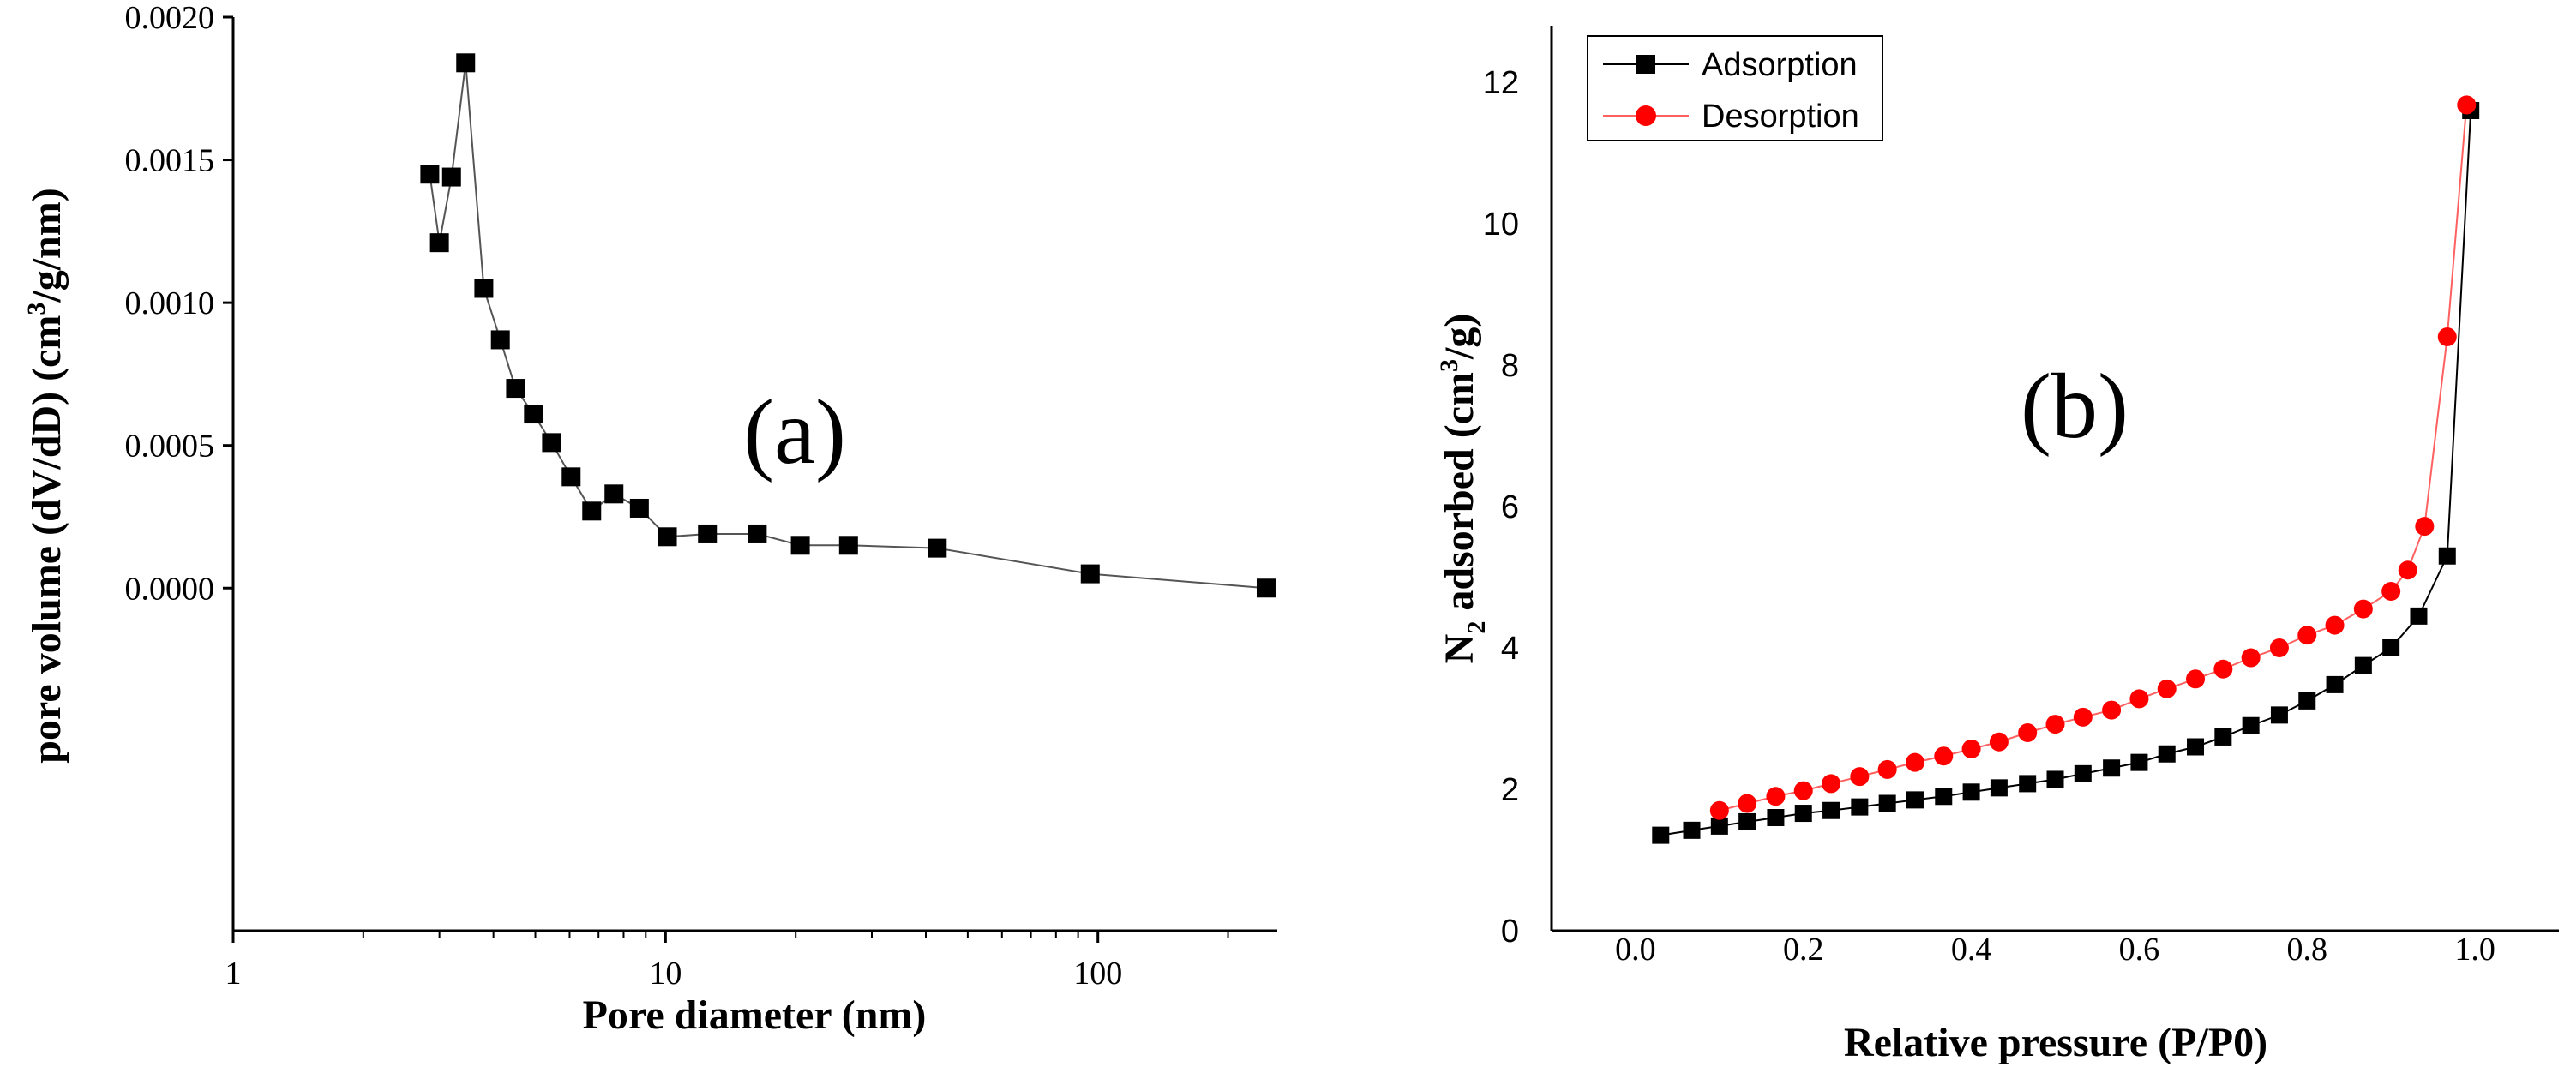 The image size is (2576, 1079). Describe the element at coordinates (170, 589) in the screenshot. I see `chart-a-y-tick-label: 0.0000` at that location.